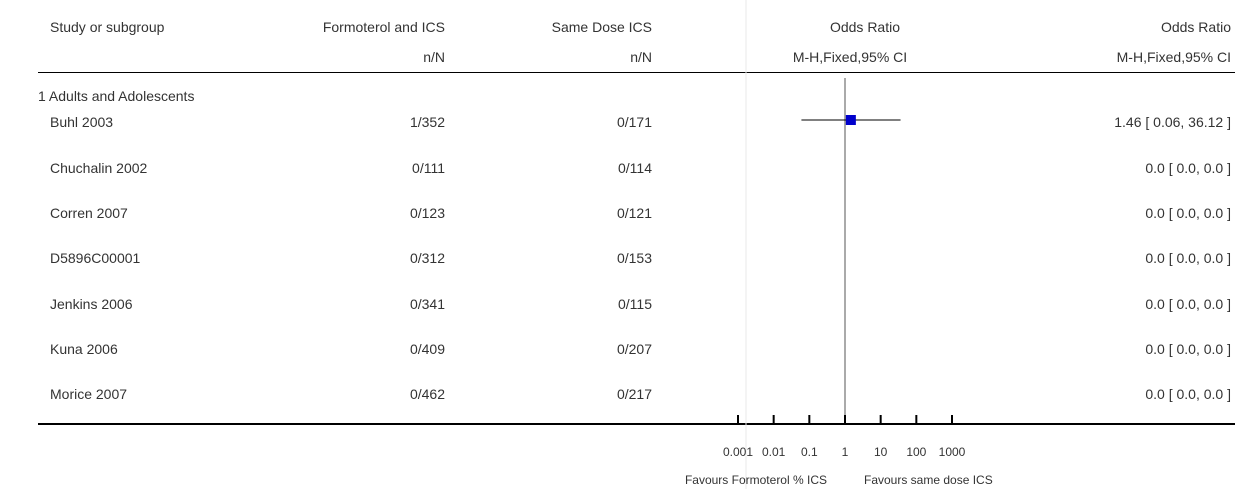  I want to click on header-treatment: Formoterol and ICS, so click(383, 27).